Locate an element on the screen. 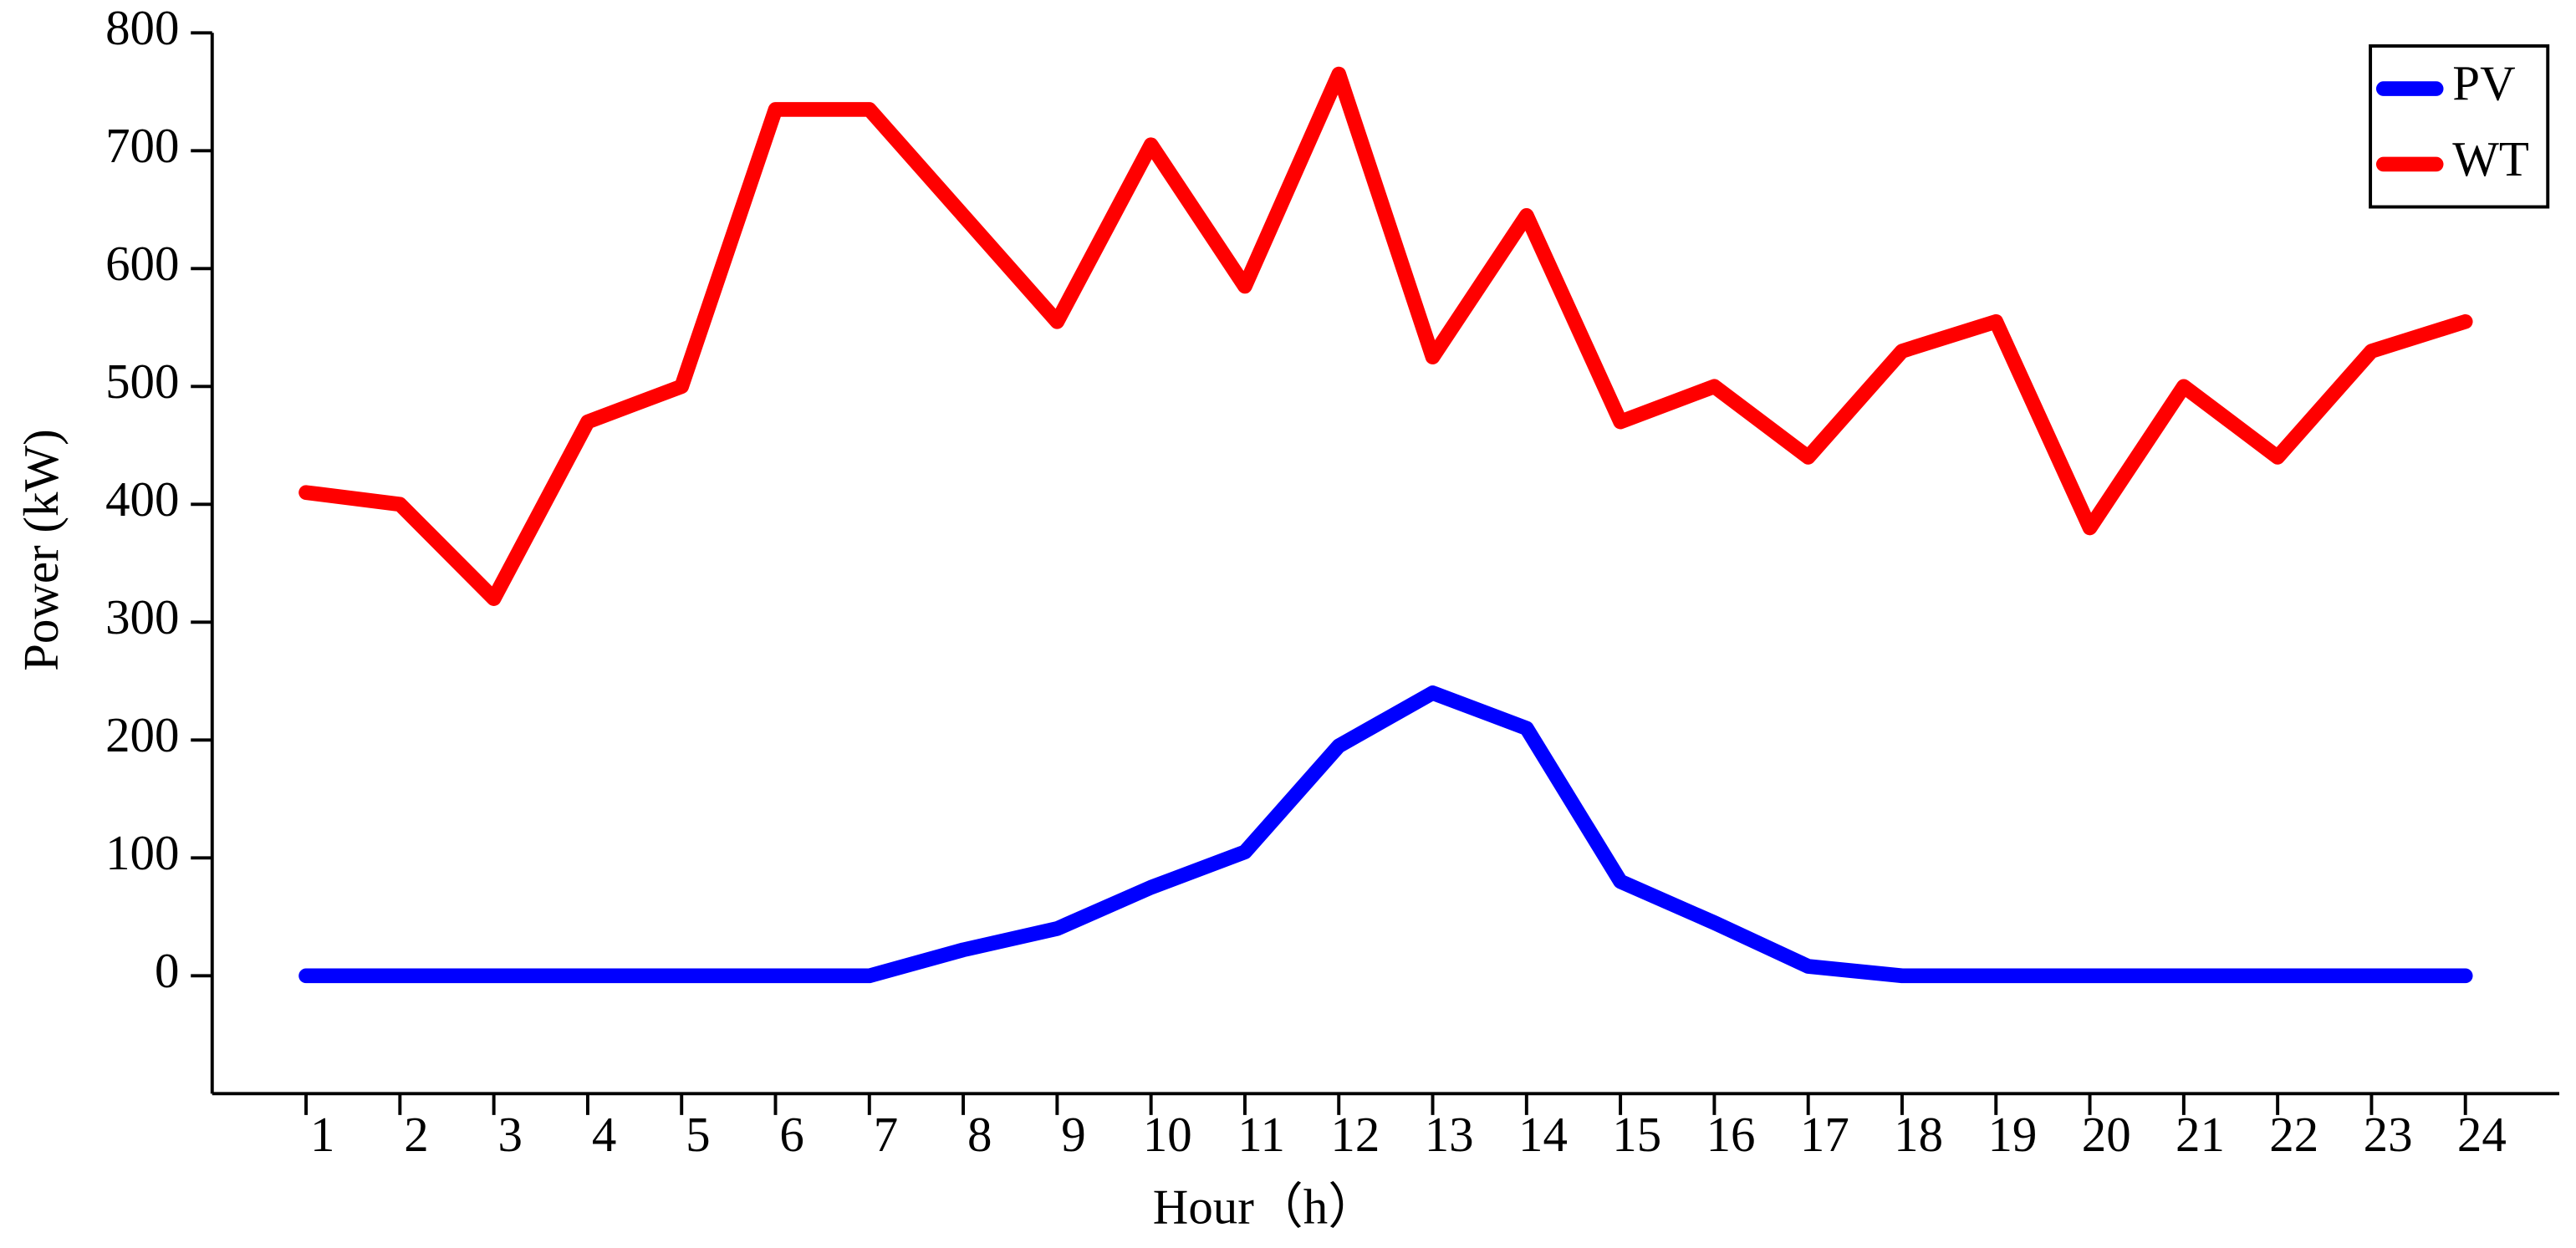 This screenshot has height=1248, width=2576. x-tick-label: 6 is located at coordinates (791, 1134).